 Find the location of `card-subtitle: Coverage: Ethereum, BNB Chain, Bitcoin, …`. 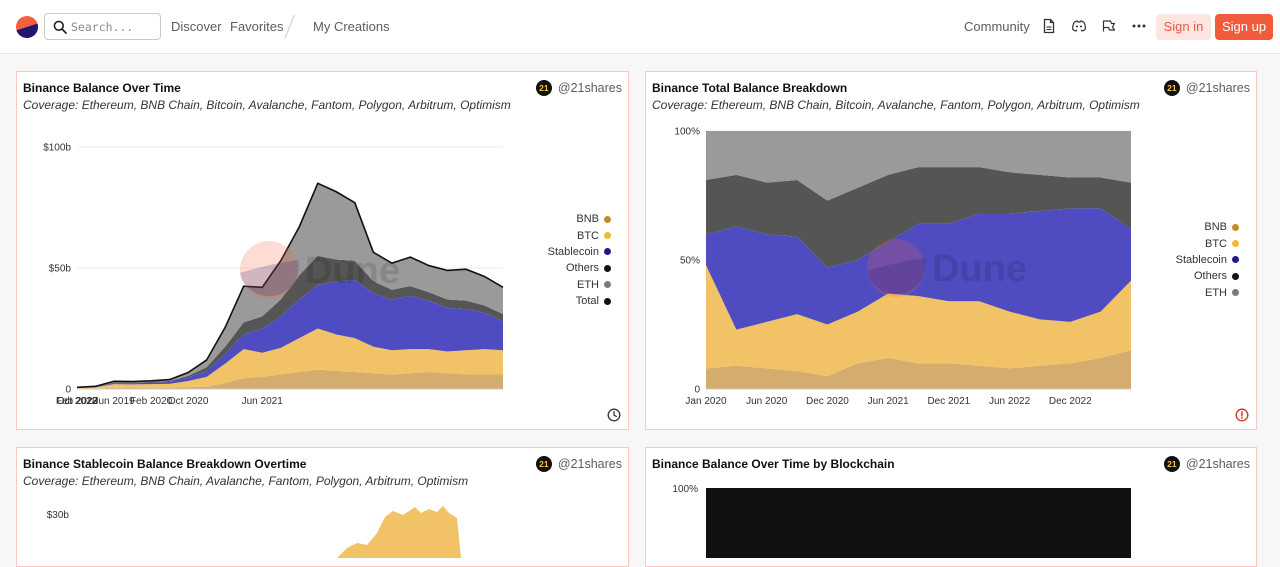

card-subtitle: Coverage: Ethereum, BNB Chain, Bitcoin, … is located at coordinates (896, 105).